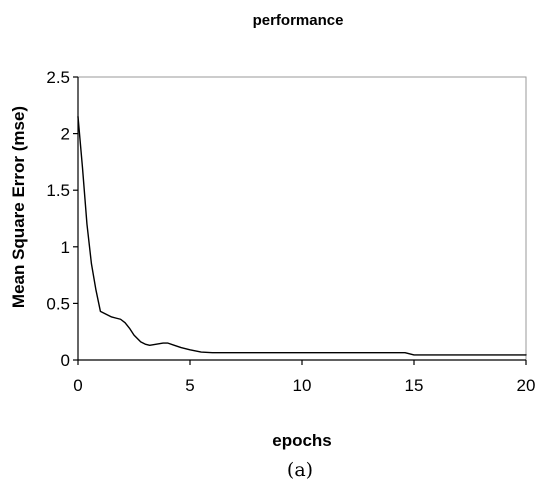 The width and height of the screenshot is (536, 488). I want to click on x-axis-ticks: 0 5 10 15 20, so click(304, 377).